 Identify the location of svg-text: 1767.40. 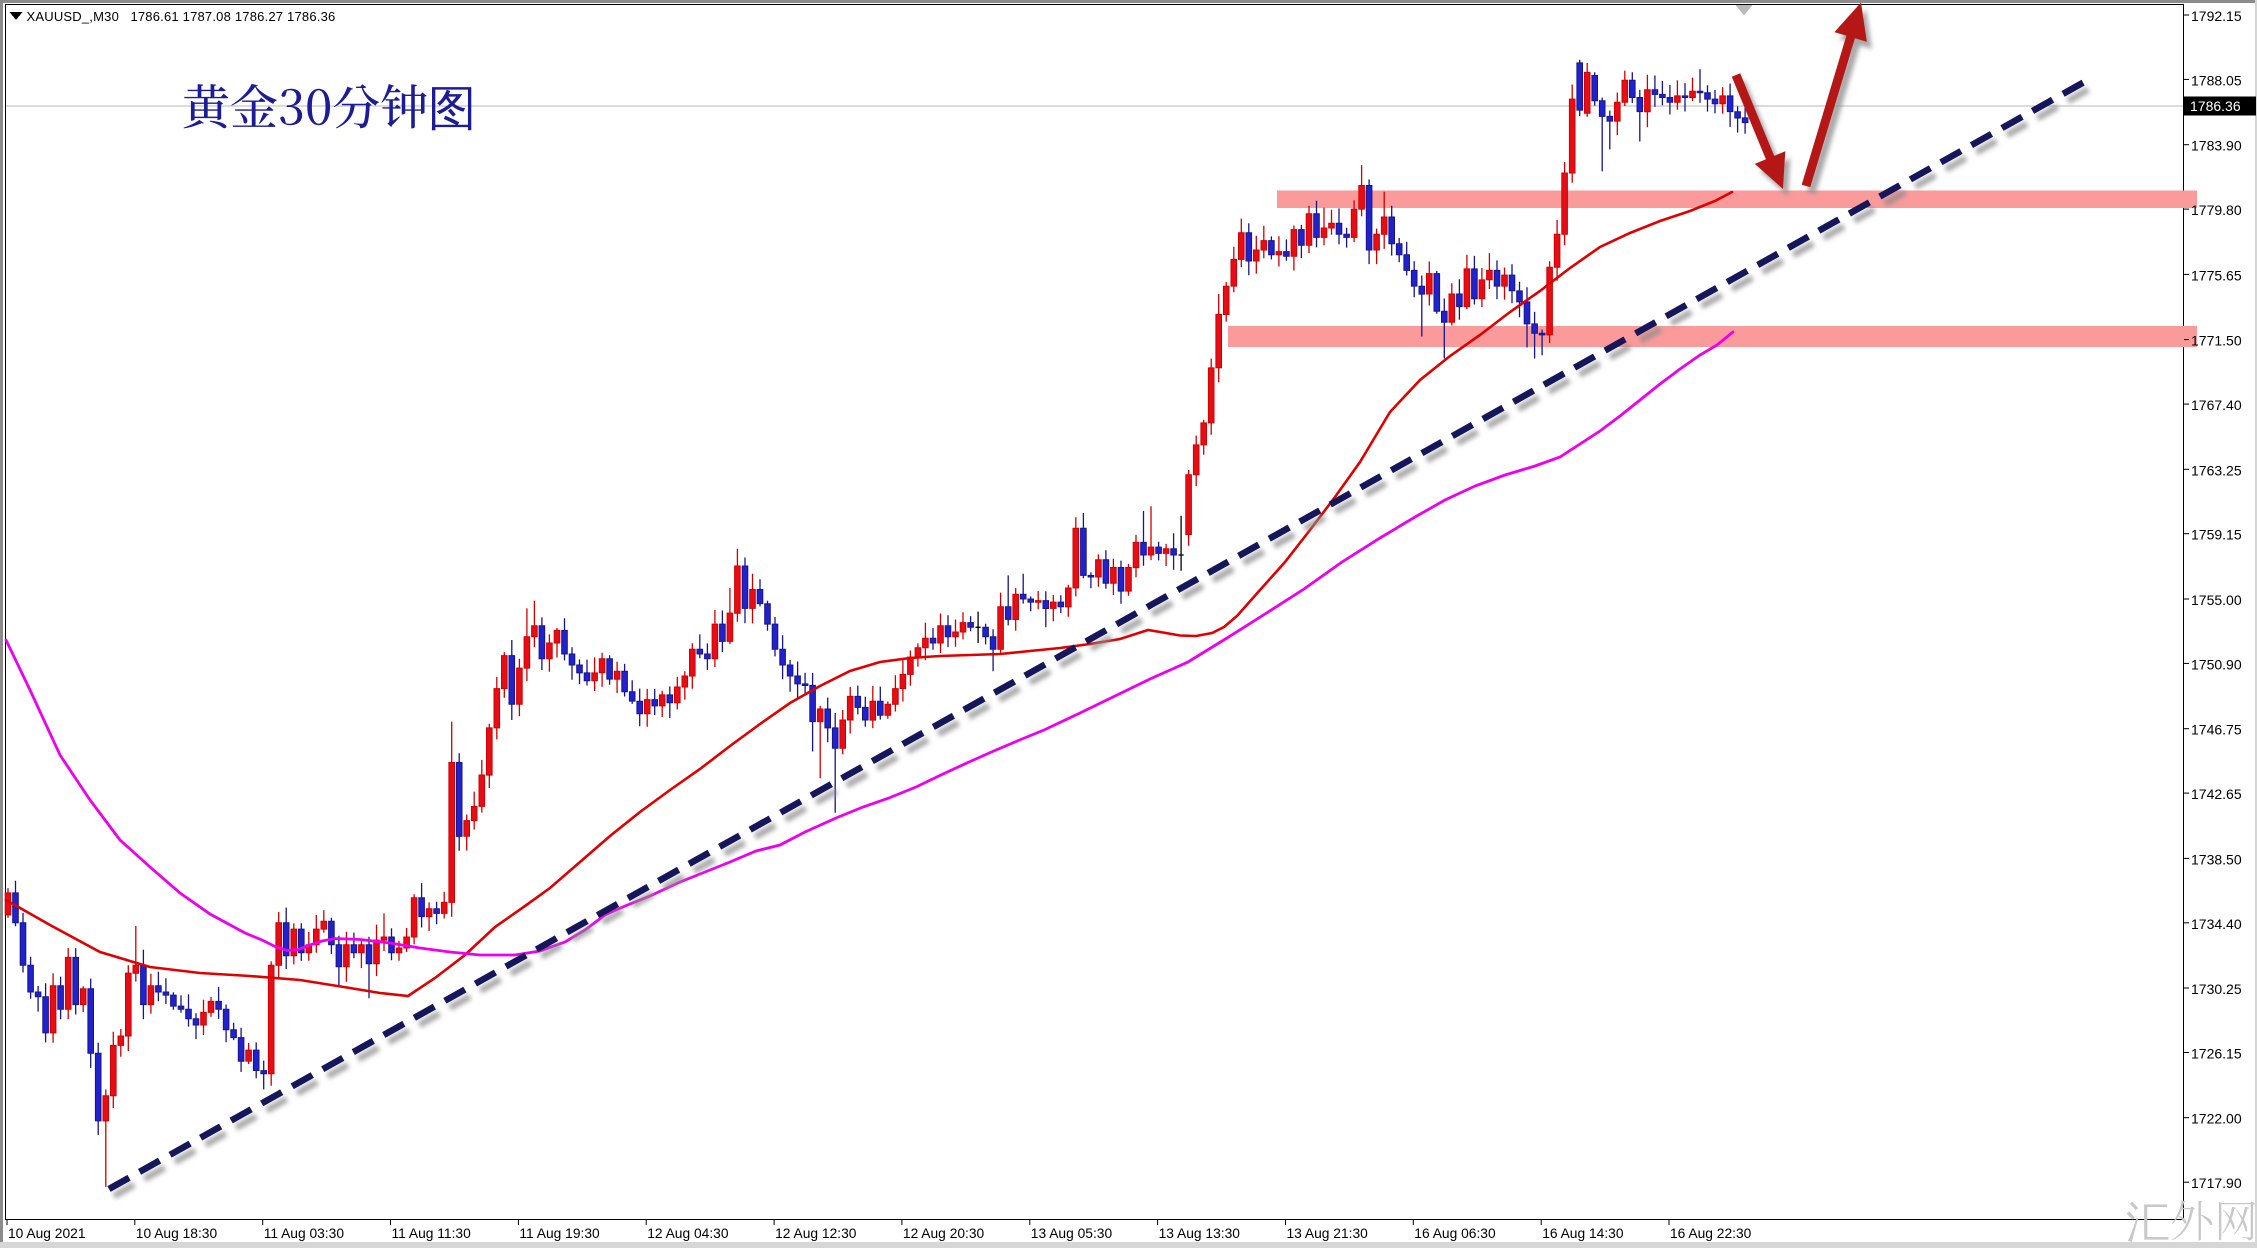
(2216, 405).